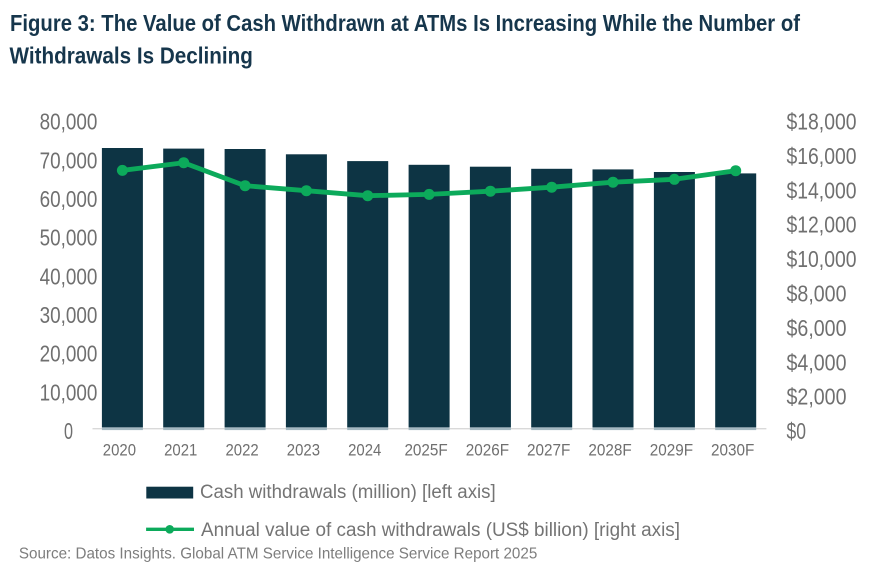  What do you see at coordinates (671, 449) in the screenshot?
I see `svg-text: 2029F` at bounding box center [671, 449].